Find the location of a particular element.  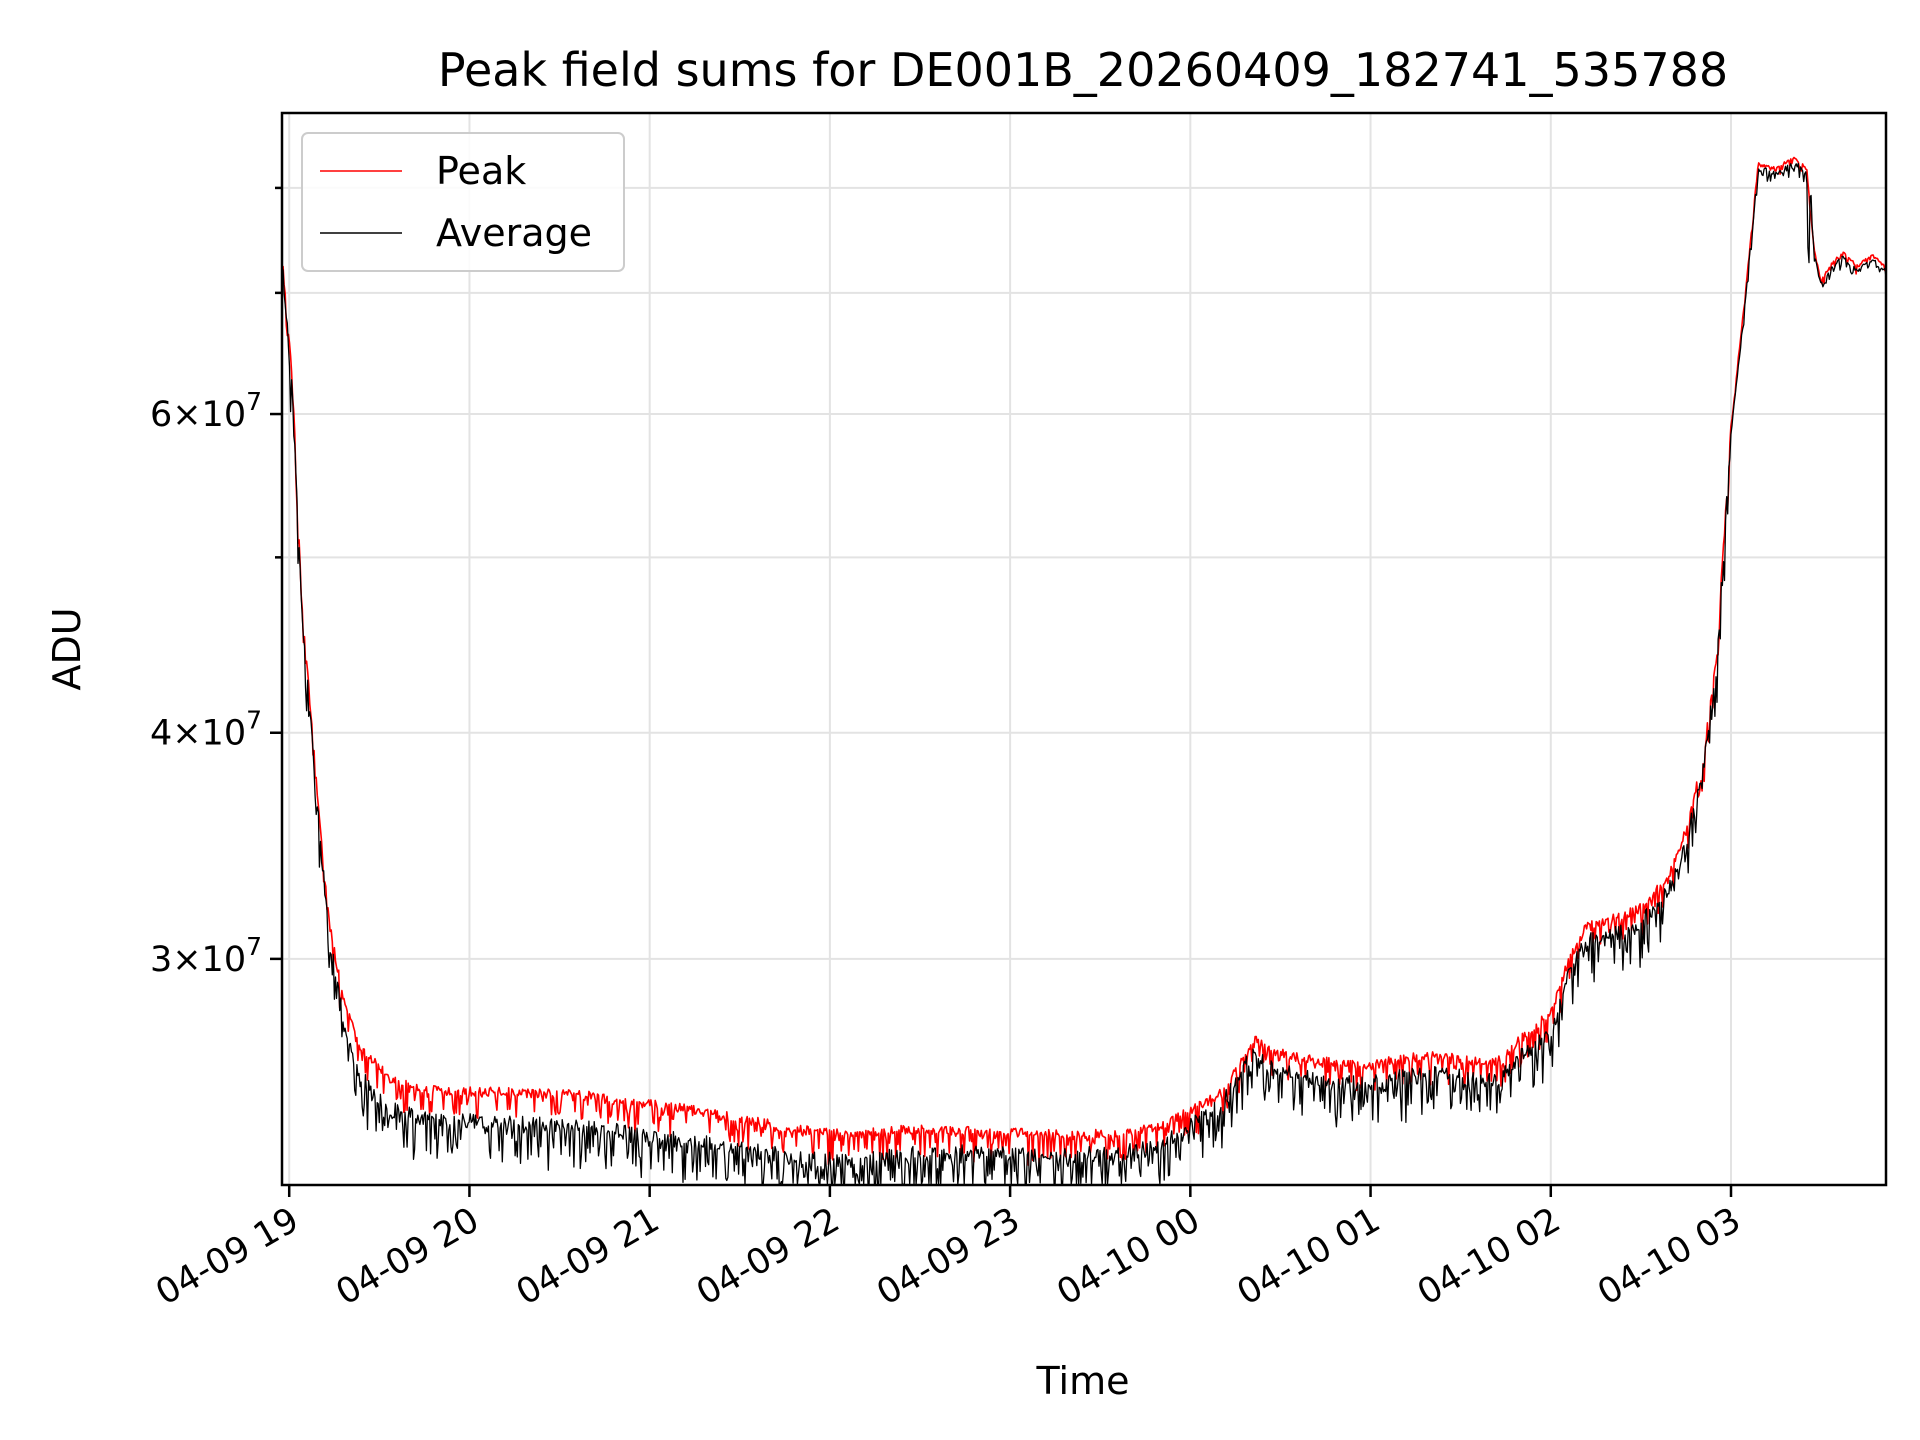

y-tick-label: 4×107 is located at coordinates (206, 730).